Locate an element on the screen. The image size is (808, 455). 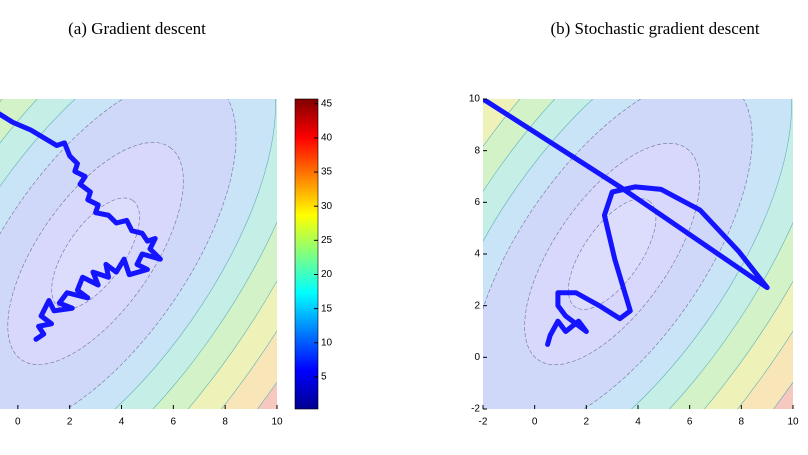
colorbar-tick-label: 5 is located at coordinates (324, 377).